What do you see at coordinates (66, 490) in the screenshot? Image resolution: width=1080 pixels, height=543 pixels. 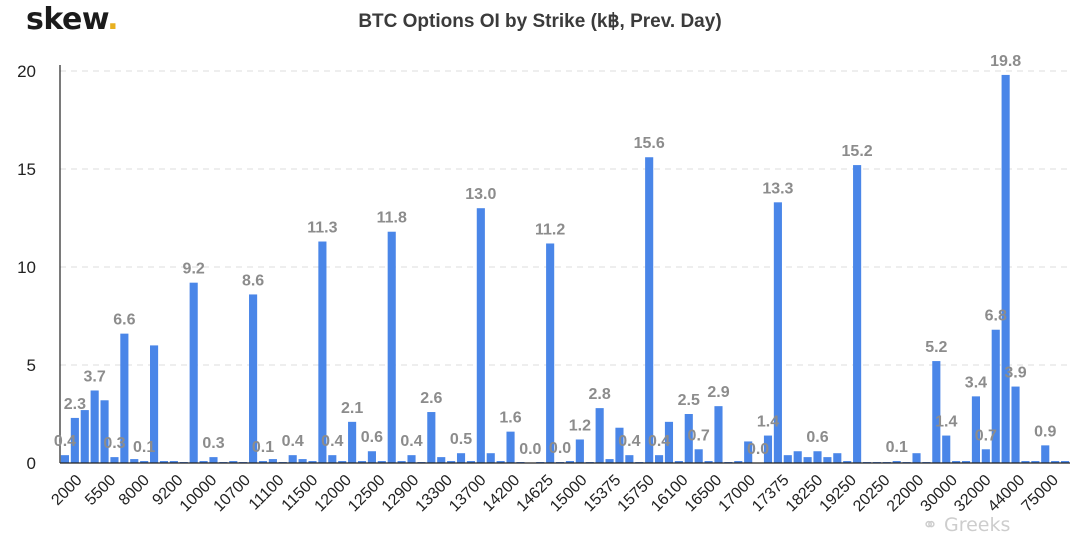 I see `x-tick-label: 2000` at bounding box center [66, 490].